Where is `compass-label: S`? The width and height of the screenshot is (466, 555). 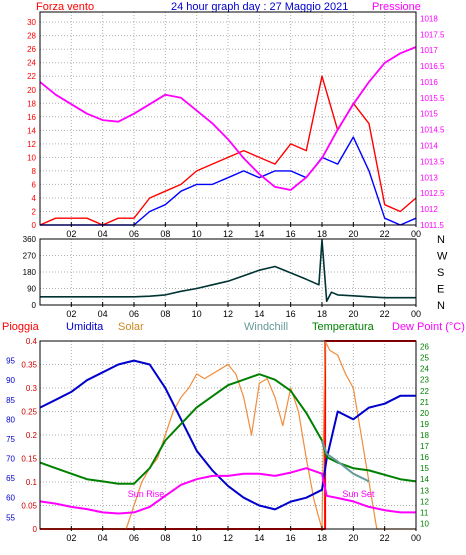 compass-label: S is located at coordinates (440, 273).